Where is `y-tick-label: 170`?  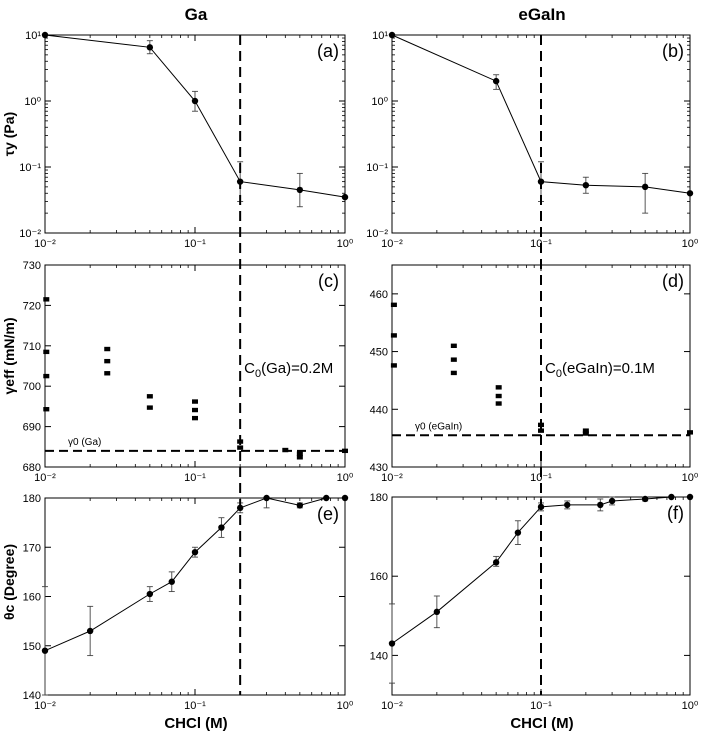
y-tick-label: 170 is located at coordinates (32, 548).